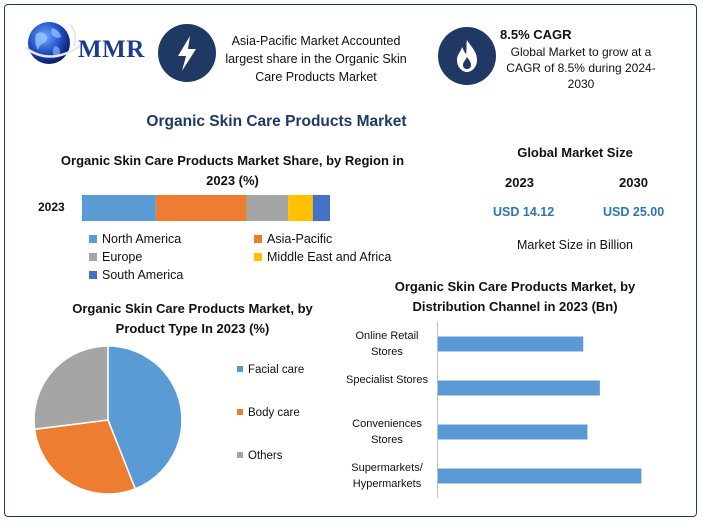  Describe the element at coordinates (85, 457) in the screenshot. I see `pie-slice-body-care` at that location.